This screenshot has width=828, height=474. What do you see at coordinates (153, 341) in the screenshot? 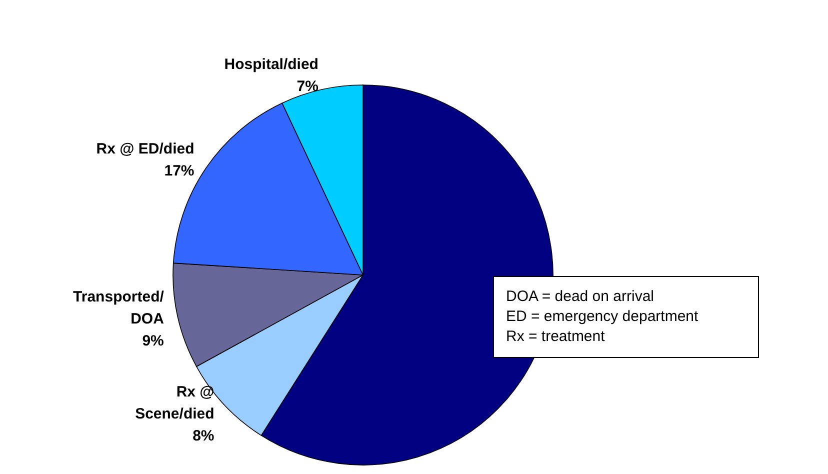
I see `data-label: 9%` at bounding box center [153, 341].